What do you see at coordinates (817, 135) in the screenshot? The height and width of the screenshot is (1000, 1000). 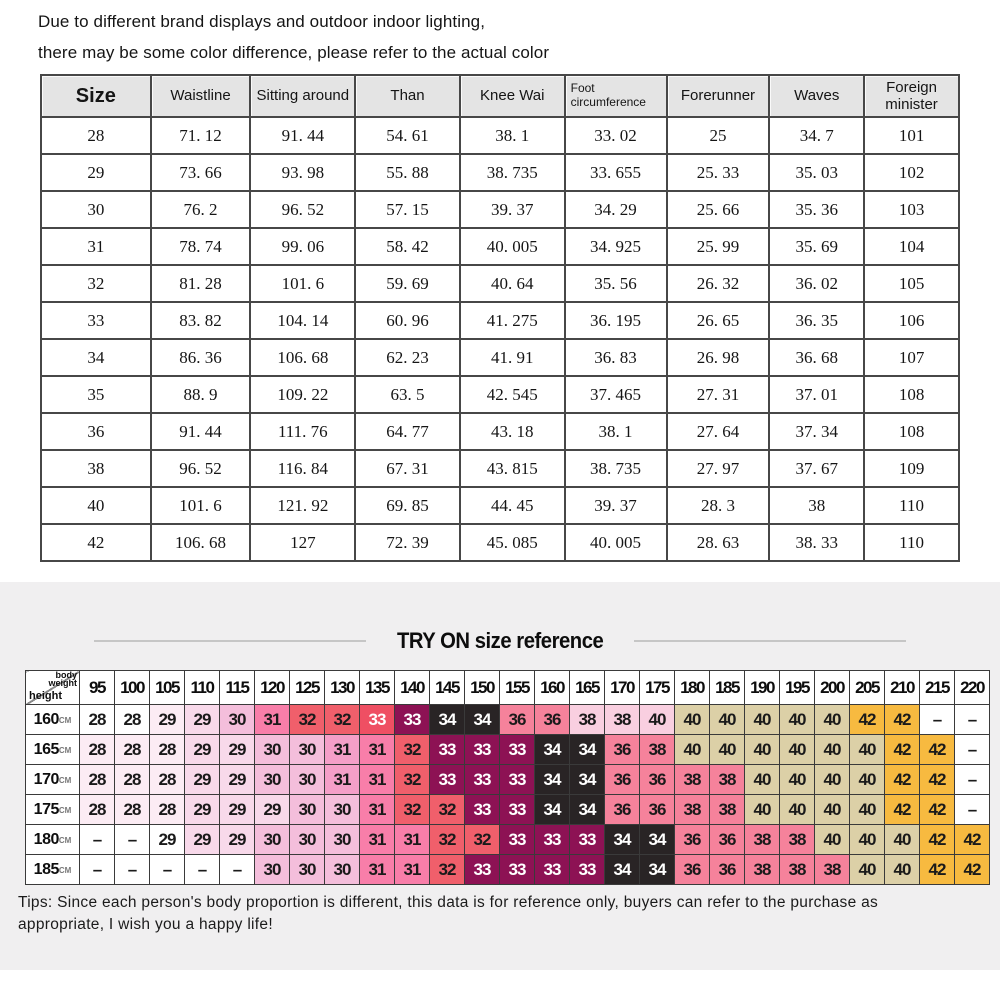 I see `table-cell: 34. 7` at bounding box center [817, 135].